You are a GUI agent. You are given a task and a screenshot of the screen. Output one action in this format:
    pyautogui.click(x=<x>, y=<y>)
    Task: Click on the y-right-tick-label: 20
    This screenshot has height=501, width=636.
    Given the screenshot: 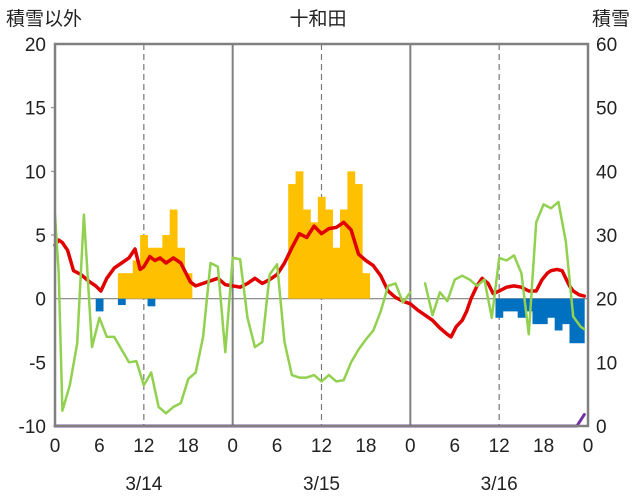 What is the action you would take?
    pyautogui.click(x=606, y=300)
    